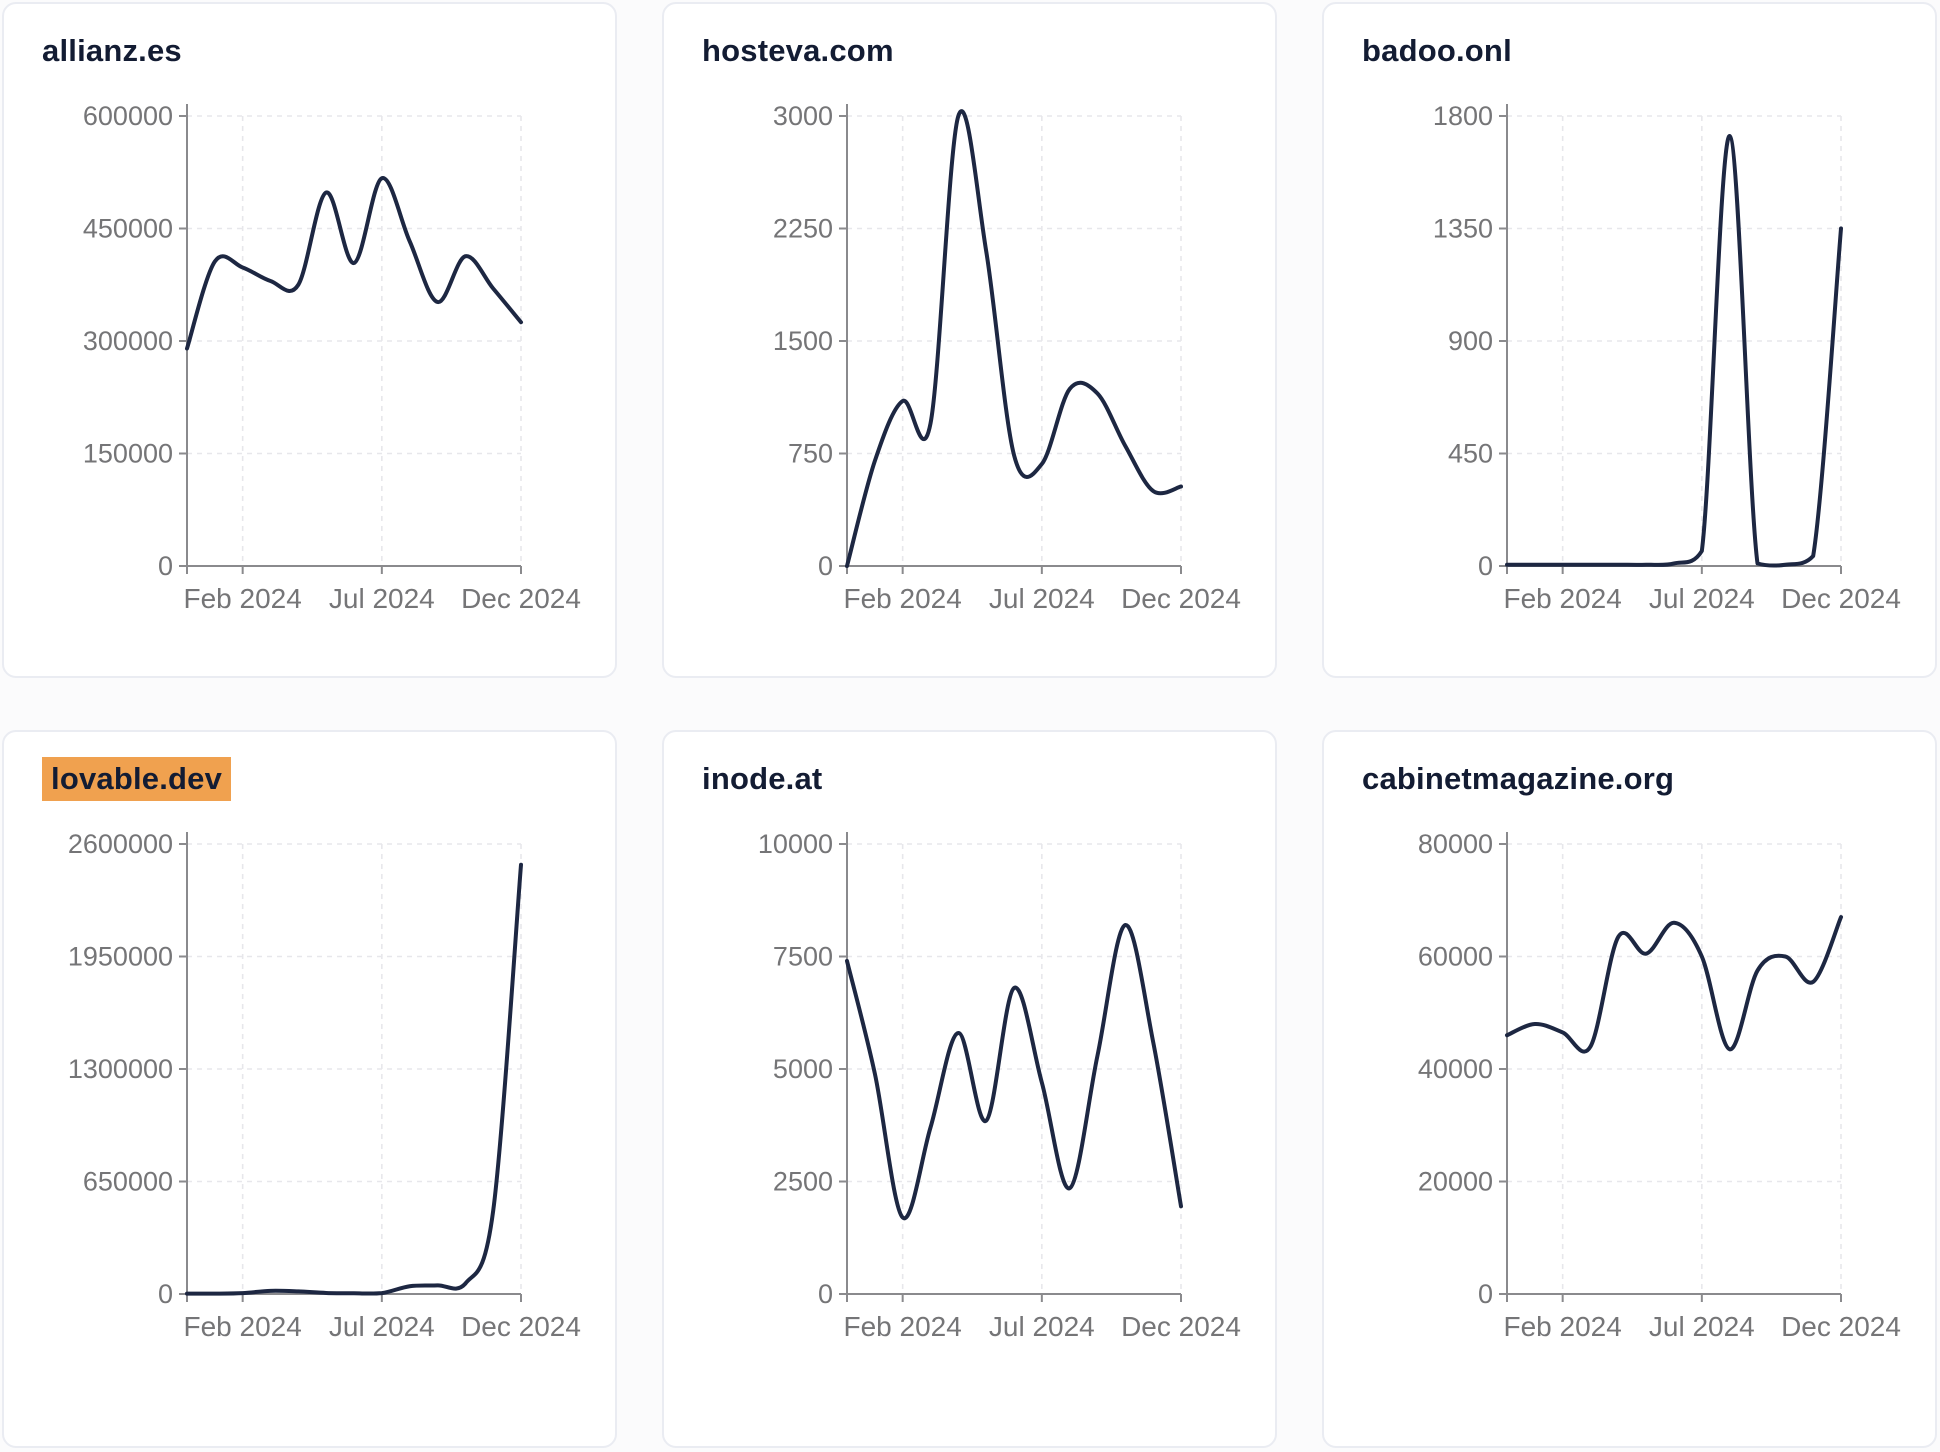 This screenshot has width=1940, height=1452. What do you see at coordinates (810, 454) in the screenshot?
I see `y-tick-label: 750` at bounding box center [810, 454].